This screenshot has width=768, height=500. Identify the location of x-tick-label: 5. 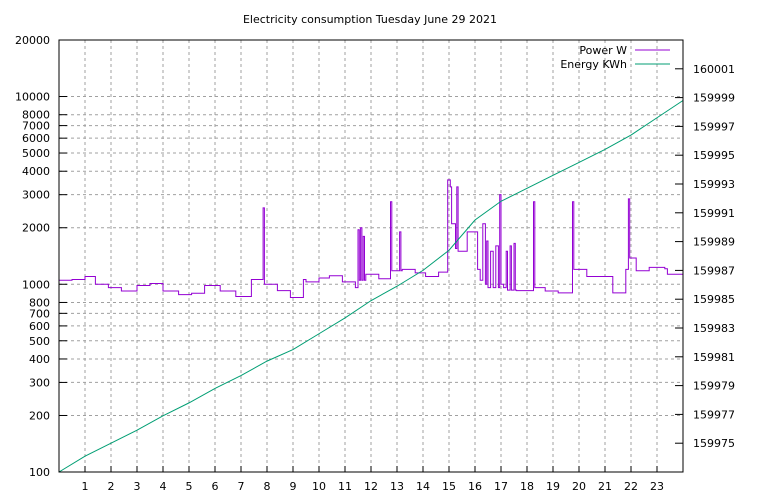
(189, 486).